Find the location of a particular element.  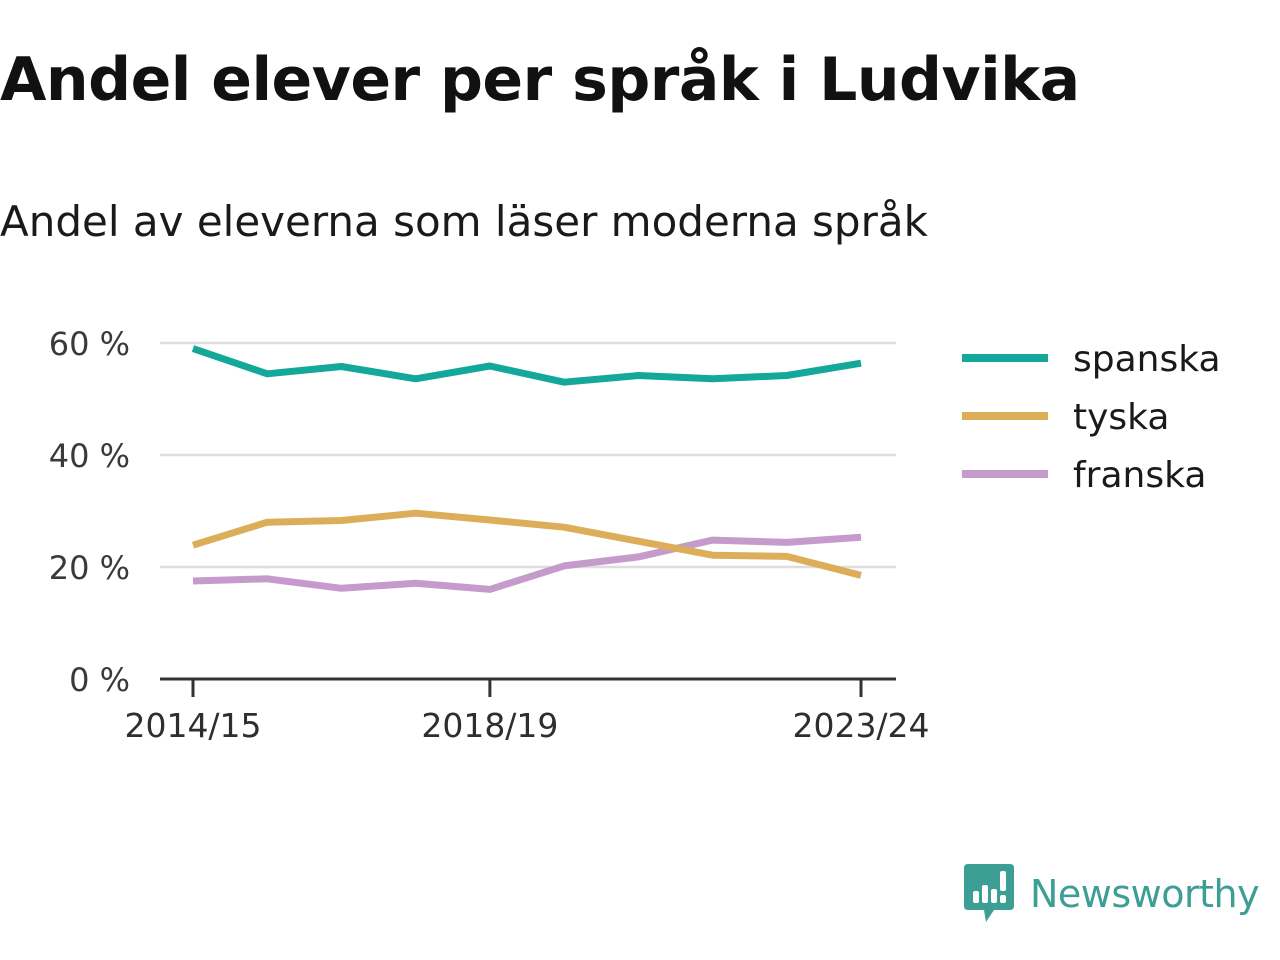

x-axis: 2014/15 2018/19 2023/24 is located at coordinates (527, 711).